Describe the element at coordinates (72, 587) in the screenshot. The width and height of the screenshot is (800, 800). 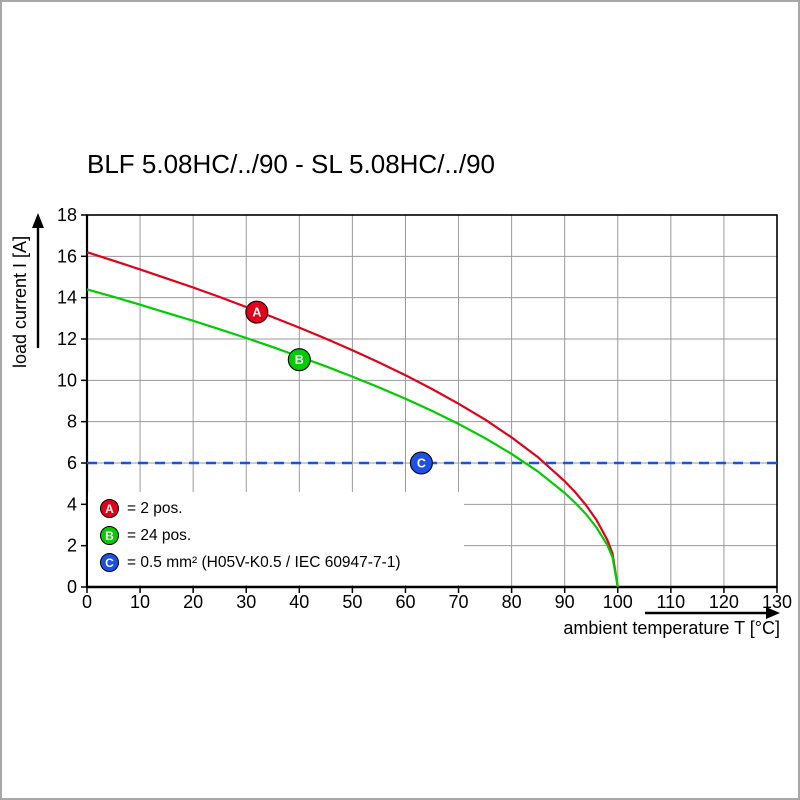
I see `y-tick-label: 0` at that location.